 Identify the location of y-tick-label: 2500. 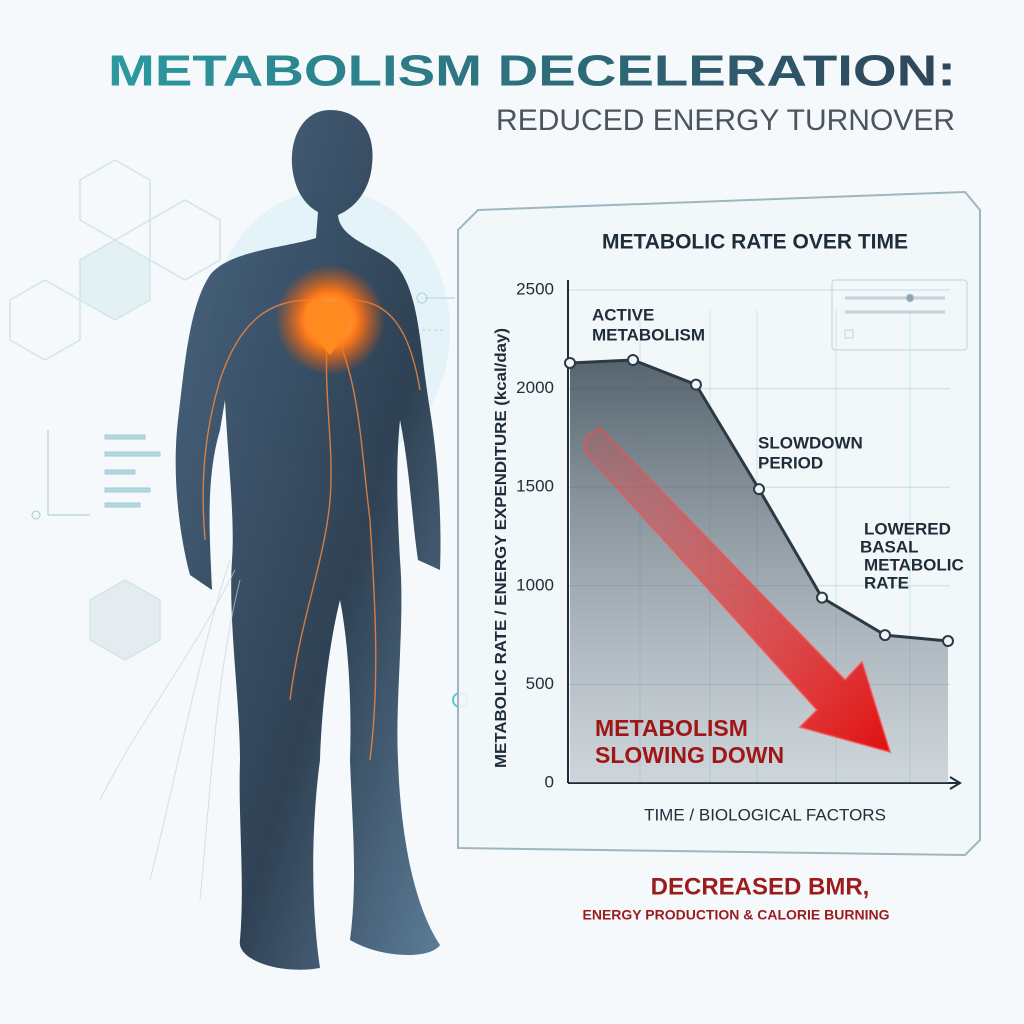
(535, 288).